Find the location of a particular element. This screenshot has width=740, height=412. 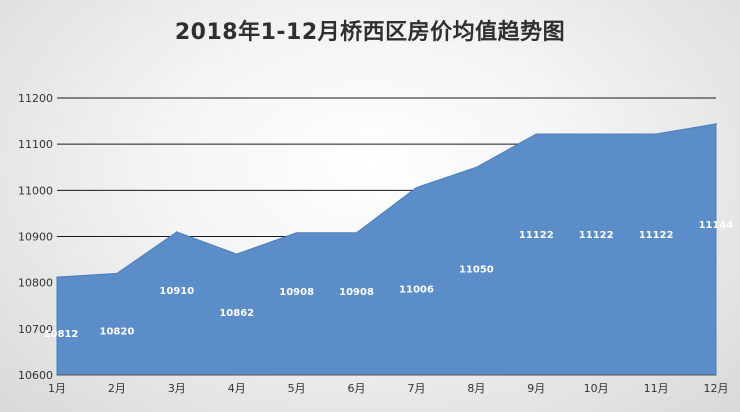

data-label: 11006 is located at coordinates (416, 290).